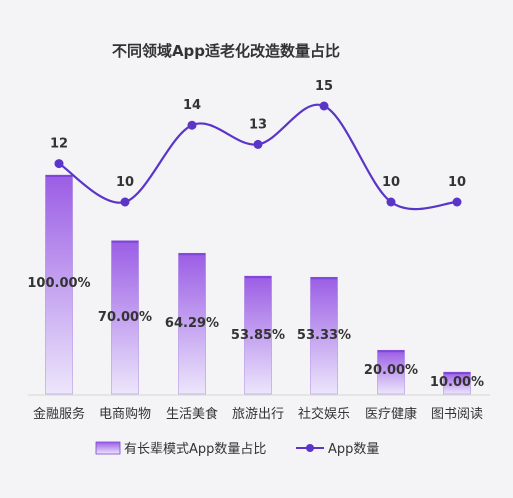 The width and height of the screenshot is (513, 498). What do you see at coordinates (125, 182) in the screenshot?
I see `app-count-label-1: 10` at bounding box center [125, 182].